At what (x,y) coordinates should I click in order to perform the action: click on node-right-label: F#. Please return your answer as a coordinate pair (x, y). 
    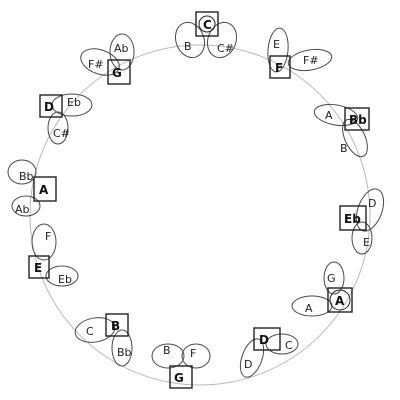
    Looking at the image, I should click on (311, 60).